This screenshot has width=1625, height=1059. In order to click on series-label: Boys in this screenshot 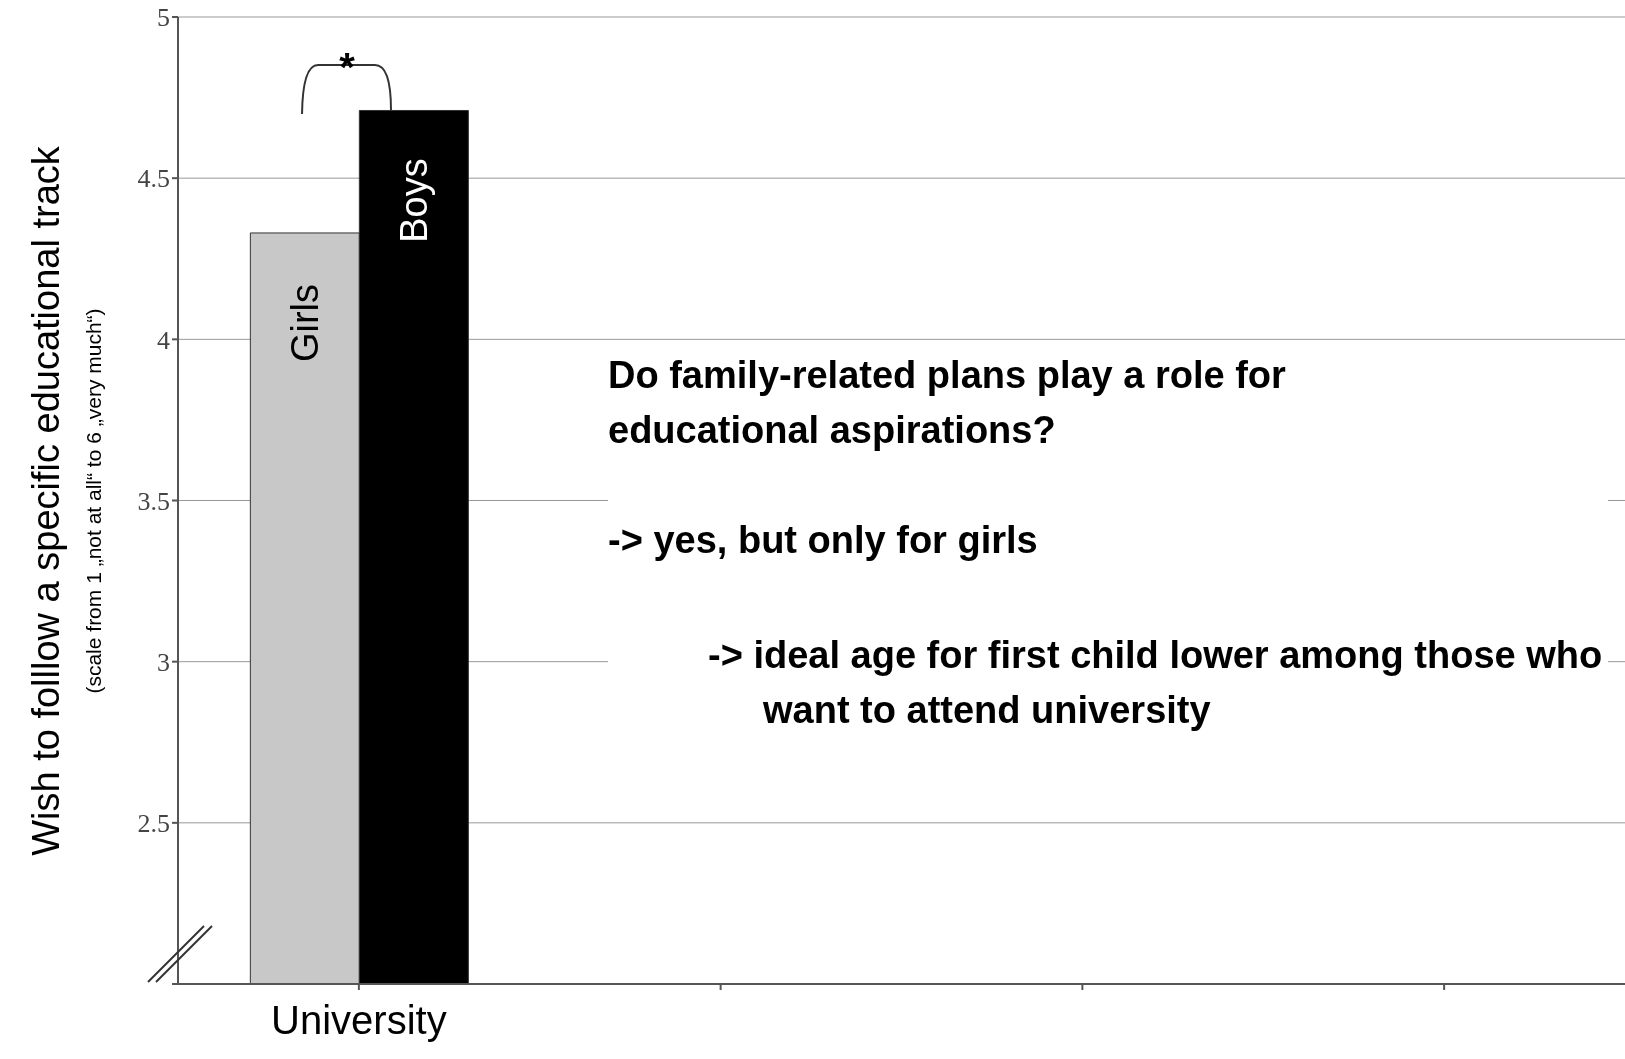, I will do `click(413, 200)`.